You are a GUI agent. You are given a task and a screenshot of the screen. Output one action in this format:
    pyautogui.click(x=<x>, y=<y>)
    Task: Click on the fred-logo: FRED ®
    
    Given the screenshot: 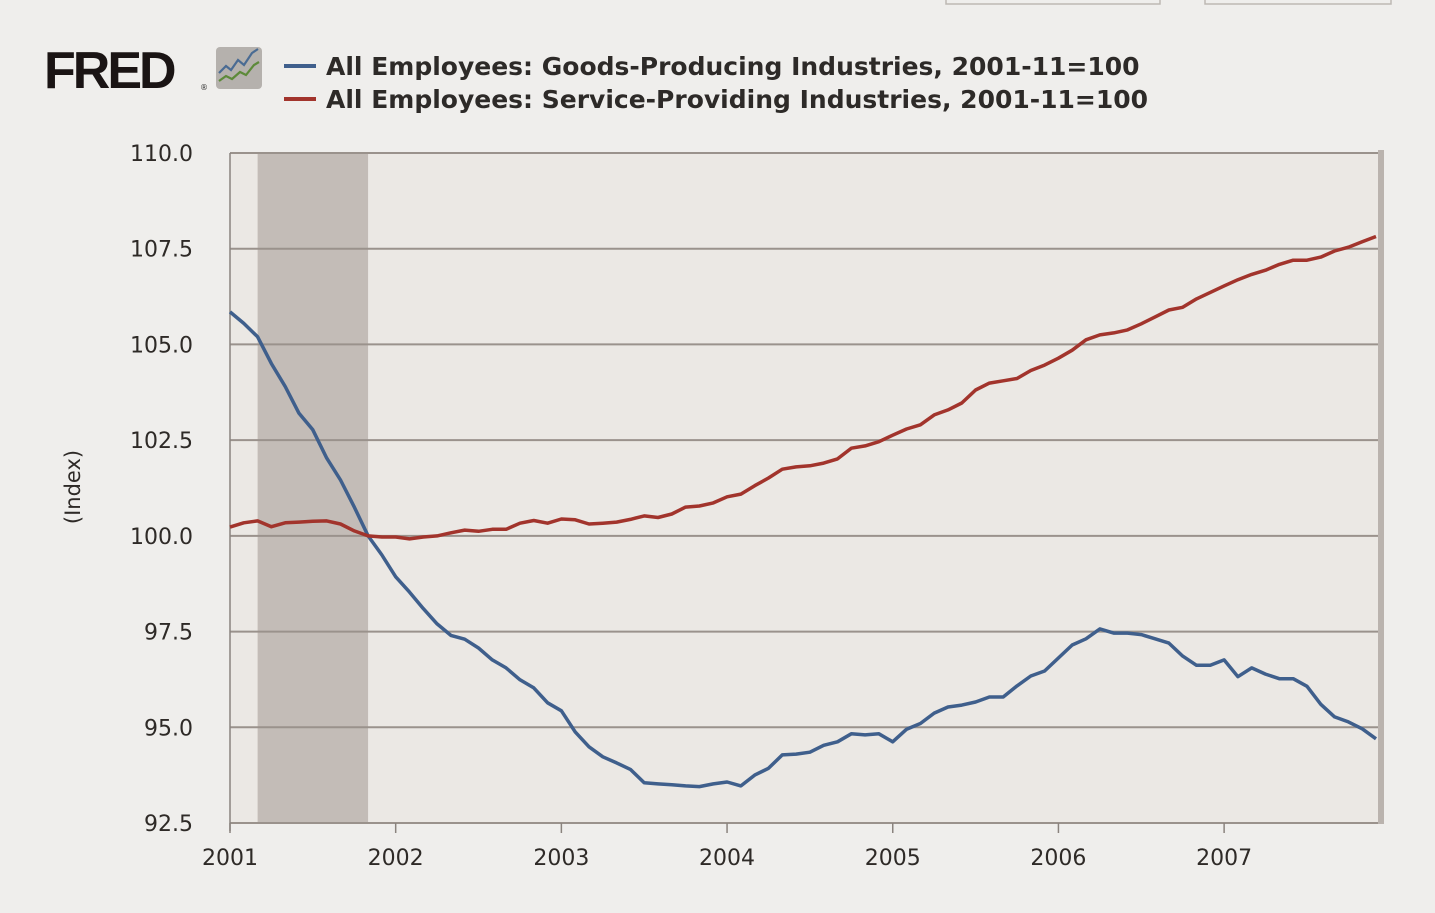 What is the action you would take?
    pyautogui.click(x=153, y=71)
    